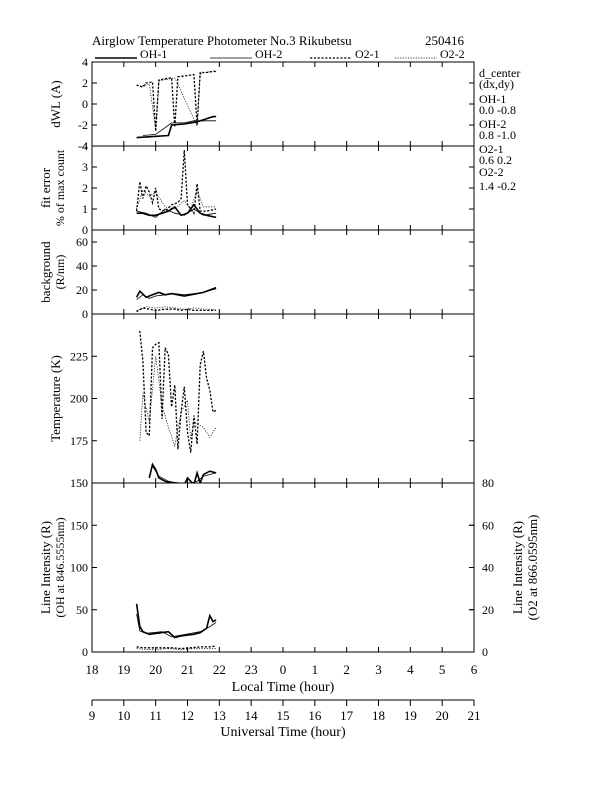 Image resolution: width=612 pixels, height=792 pixels. Describe the element at coordinates (283, 104) in the screenshot. I see `panel-frame-dwl` at that location.